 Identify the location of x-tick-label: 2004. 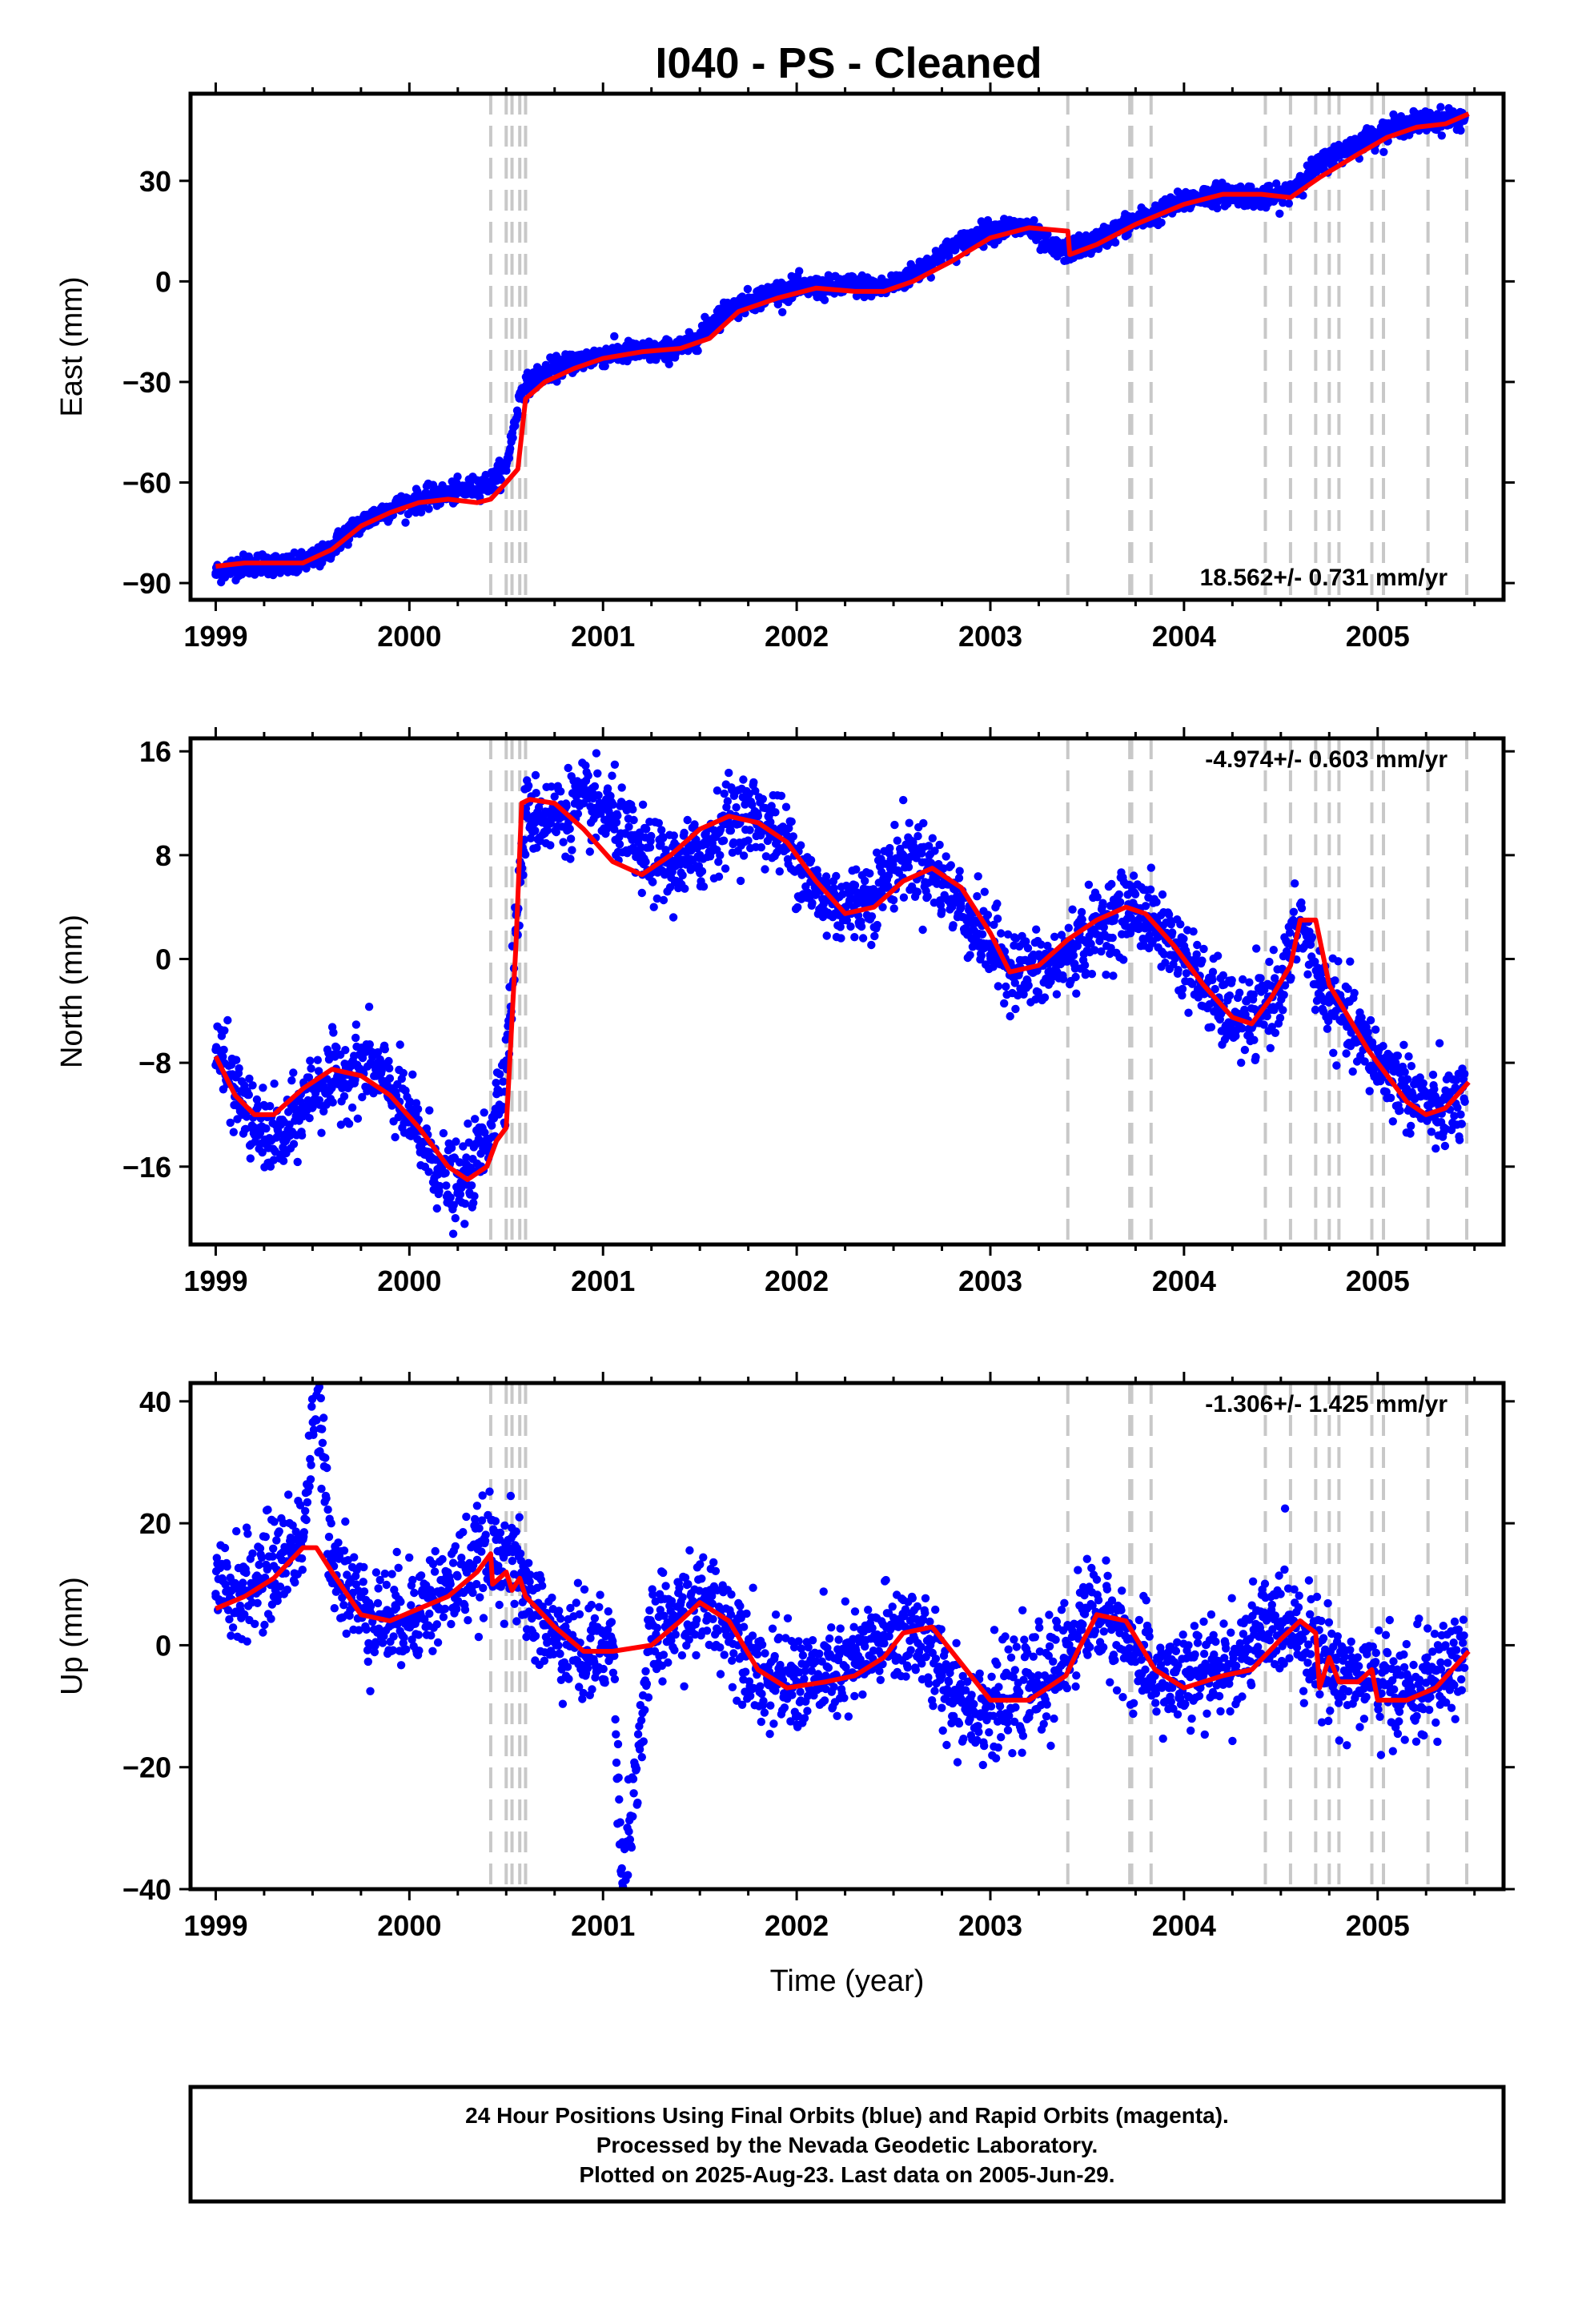
(1184, 1281).